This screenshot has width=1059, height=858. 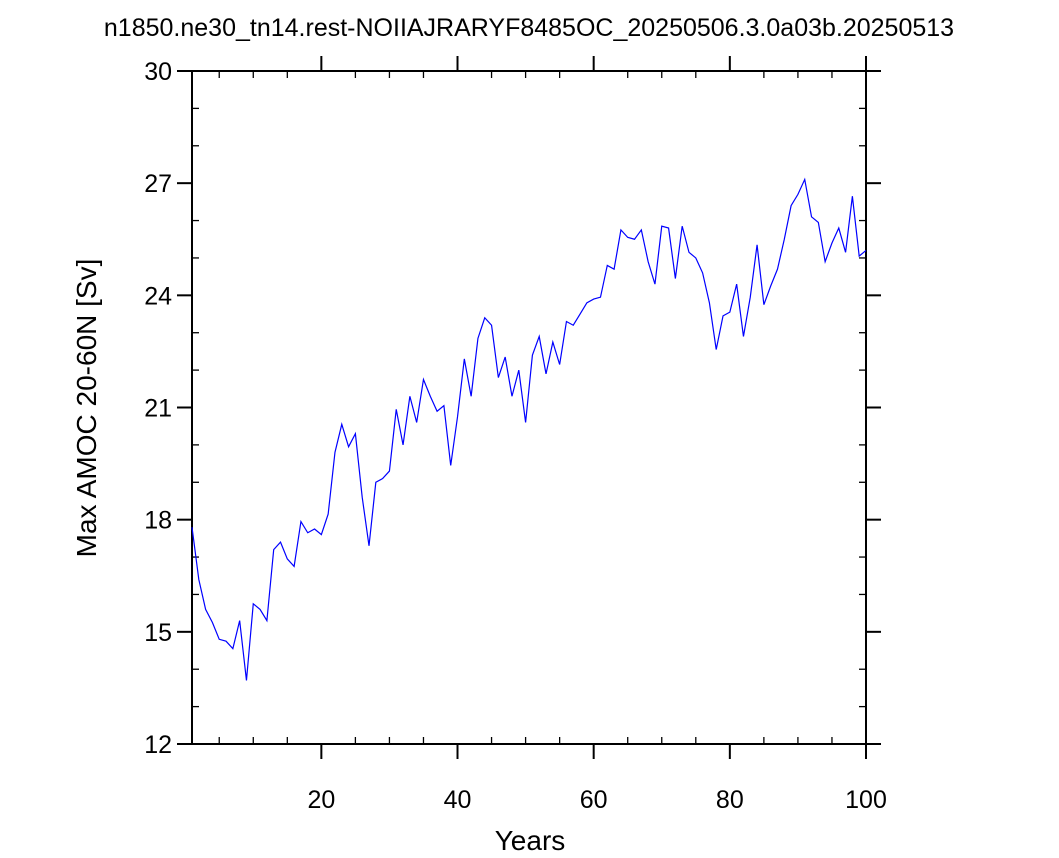 What do you see at coordinates (158, 296) in the screenshot?
I see `y-tick-label: 24` at bounding box center [158, 296].